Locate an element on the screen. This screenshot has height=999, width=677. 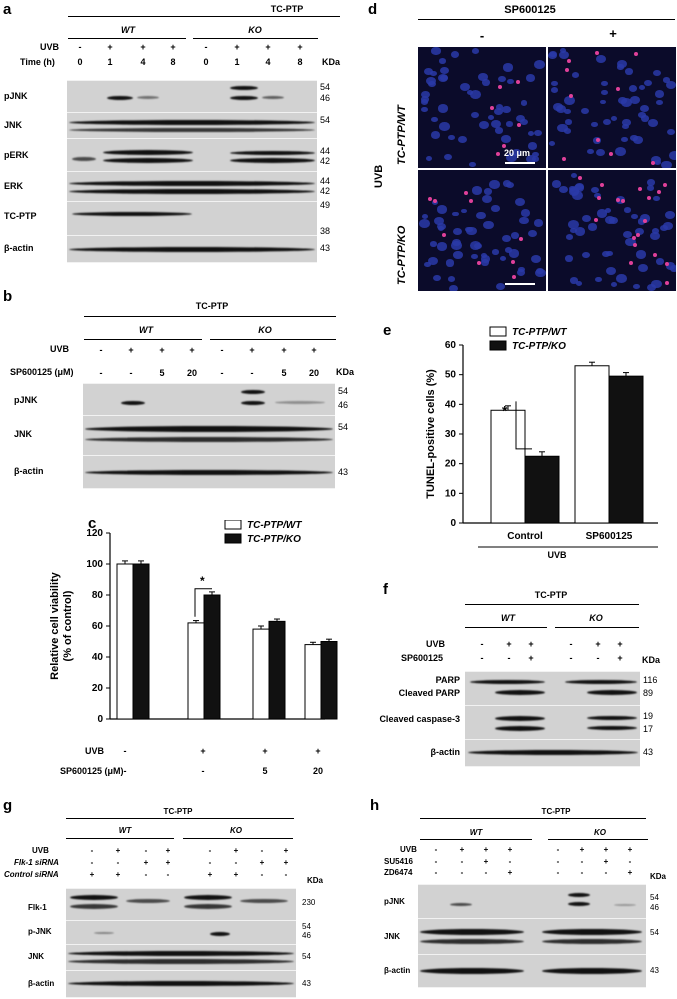
panel-a-time-label: Time (h) is located at coordinates (37, 62).